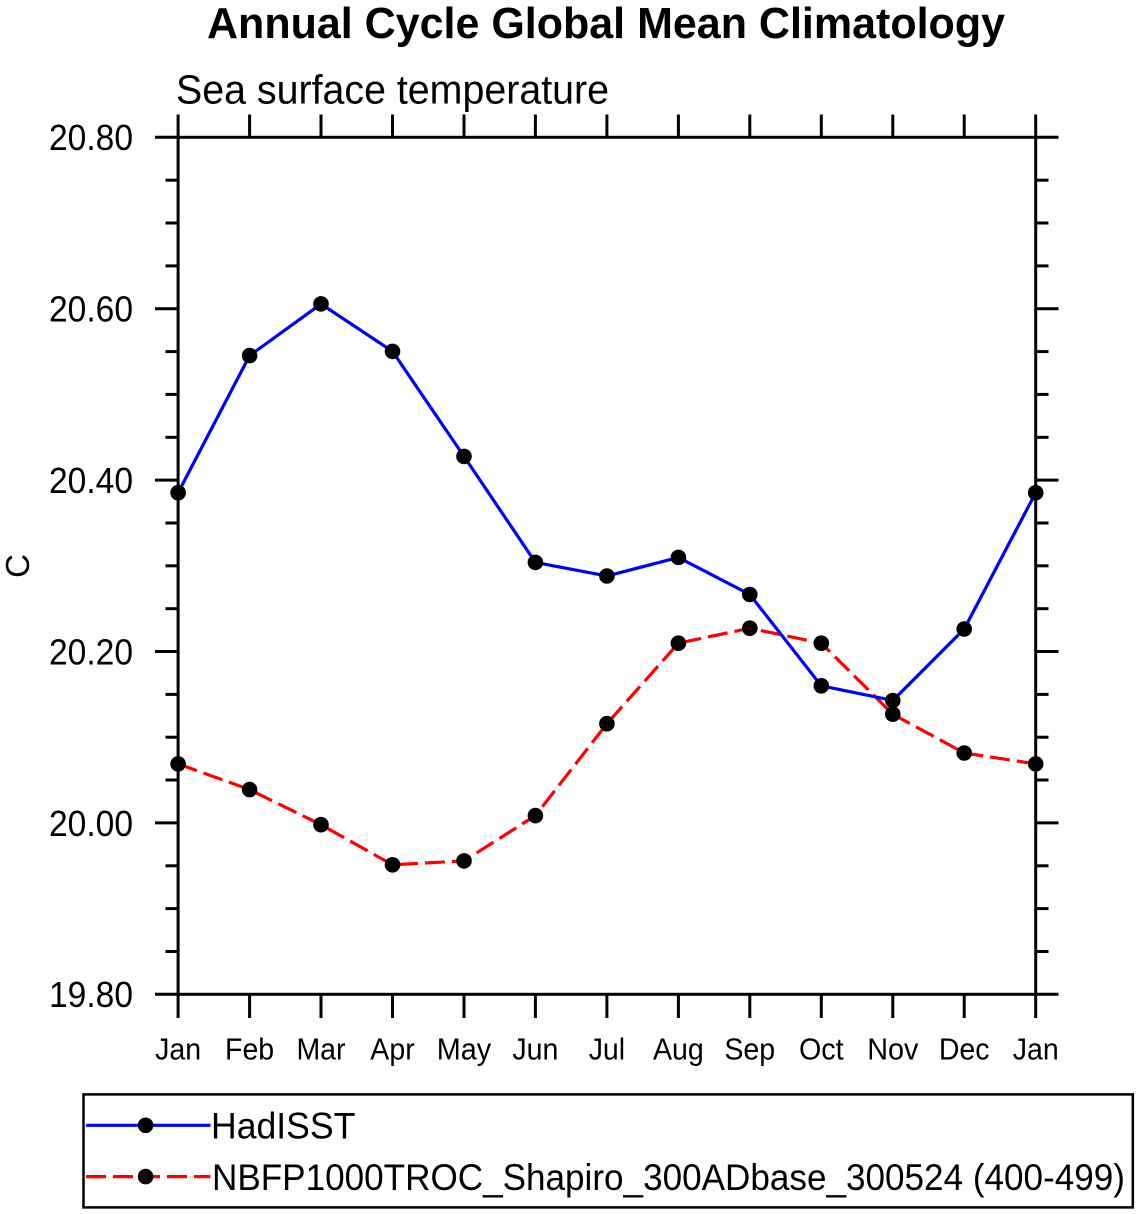  I want to click on svg-text: HadISST, so click(283, 1125).